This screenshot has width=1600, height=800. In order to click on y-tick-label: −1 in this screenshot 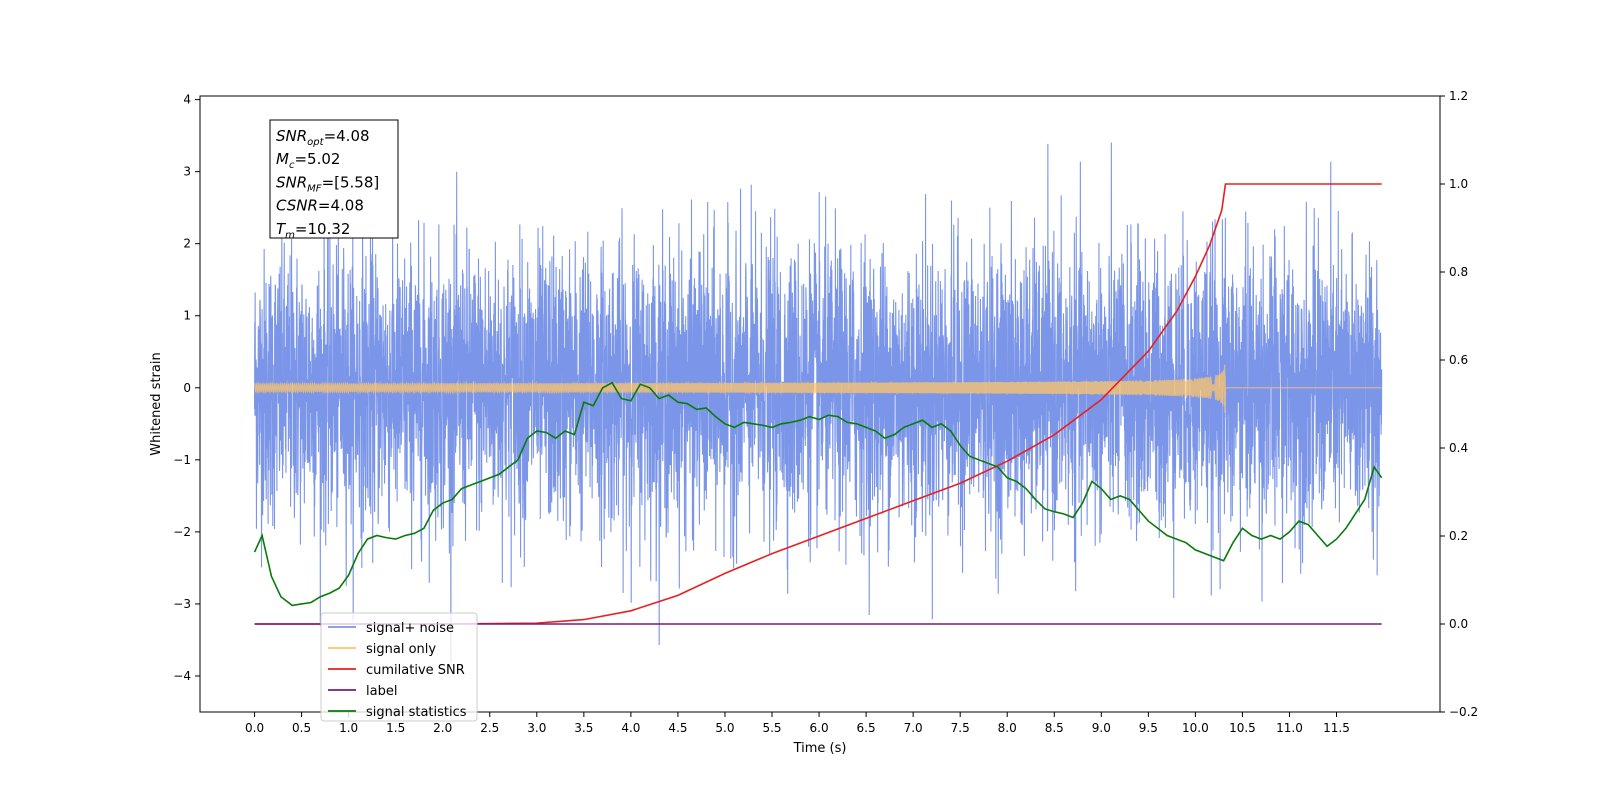, I will do `click(182, 460)`.